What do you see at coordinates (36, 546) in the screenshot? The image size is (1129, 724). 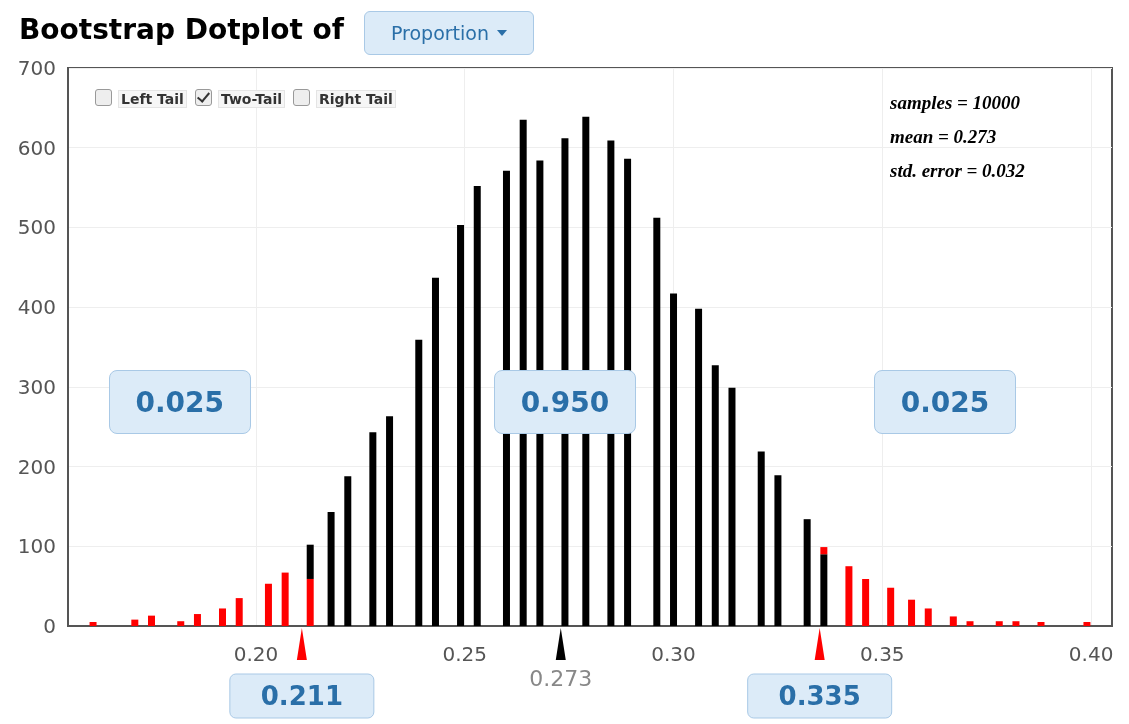 I see `y-tick-label: 100` at bounding box center [36, 546].